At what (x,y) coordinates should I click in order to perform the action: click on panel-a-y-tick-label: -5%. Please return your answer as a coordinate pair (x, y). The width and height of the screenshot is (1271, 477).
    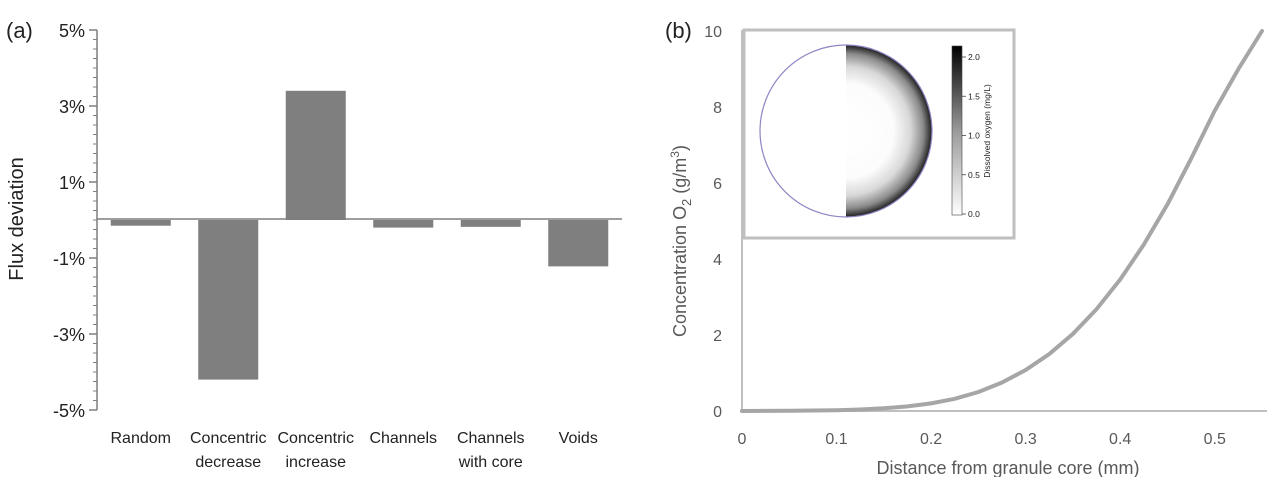
    Looking at the image, I should click on (69, 411).